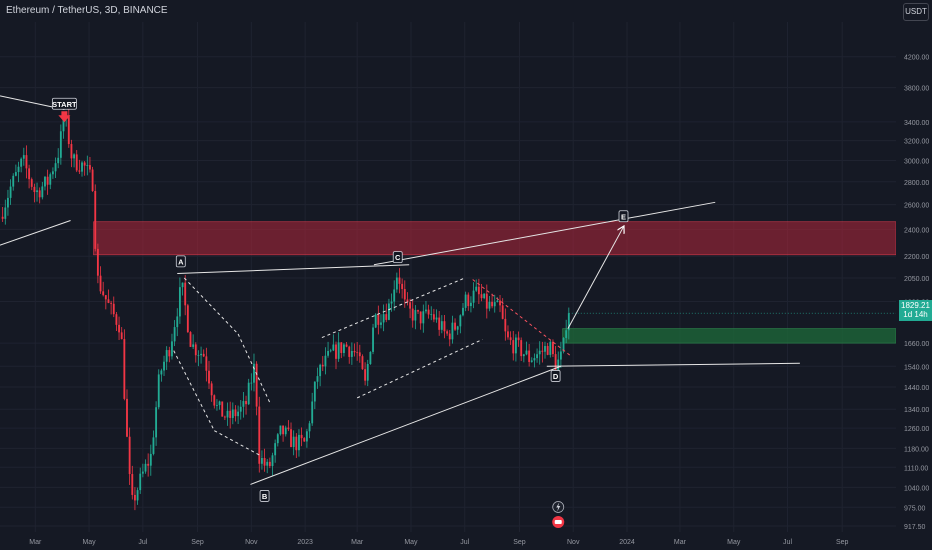 The image size is (932, 550). What do you see at coordinates (916, 206) in the screenshot?
I see `y-tick-label: 2600.00` at bounding box center [916, 206].